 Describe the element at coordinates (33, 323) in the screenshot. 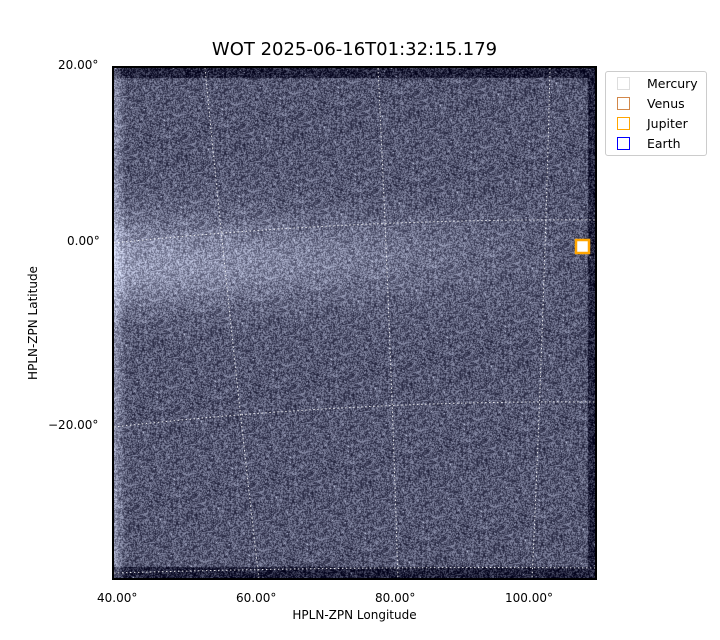

I see `y-axis-label: HPLN-ZPN Latitude` at that location.